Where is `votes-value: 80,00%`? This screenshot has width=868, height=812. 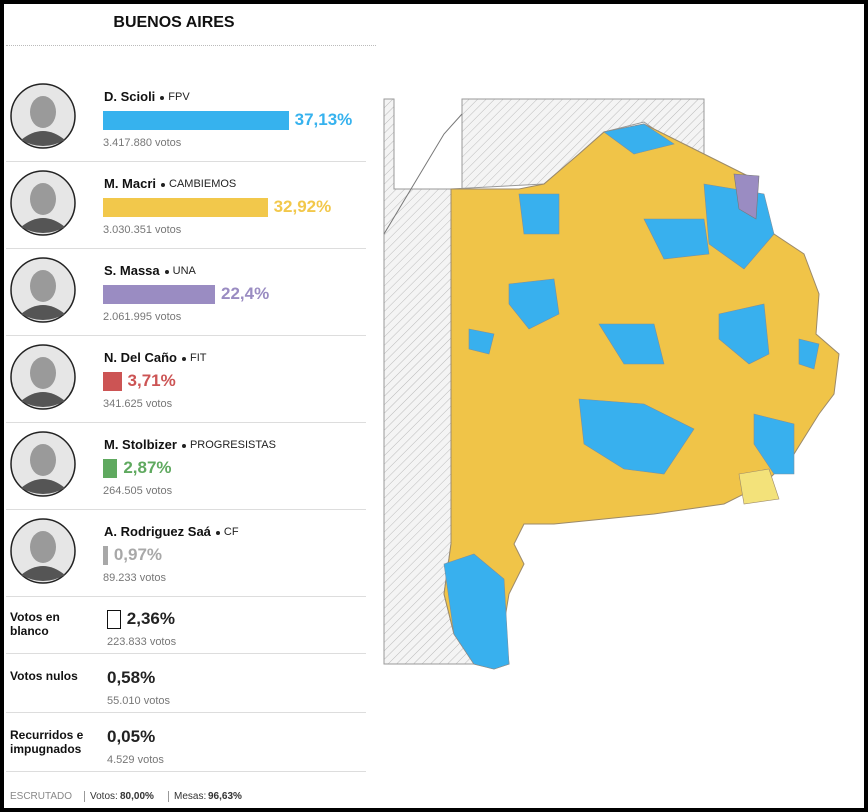 votes-value: 80,00% is located at coordinates (137, 796).